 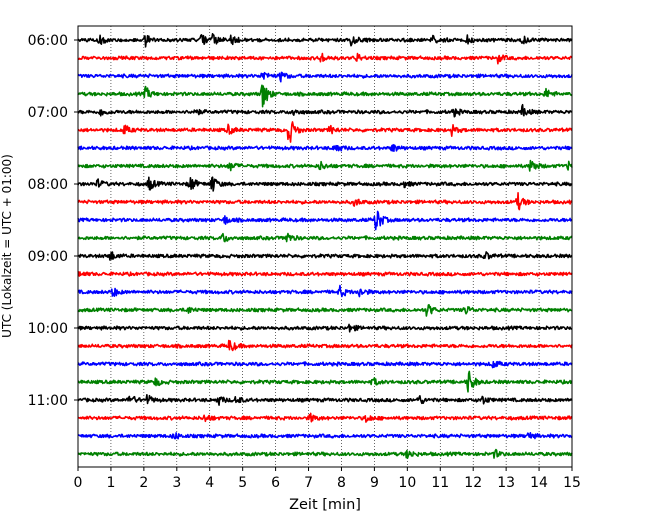 I want to click on x-tick-label: 11, so click(x=440, y=483).